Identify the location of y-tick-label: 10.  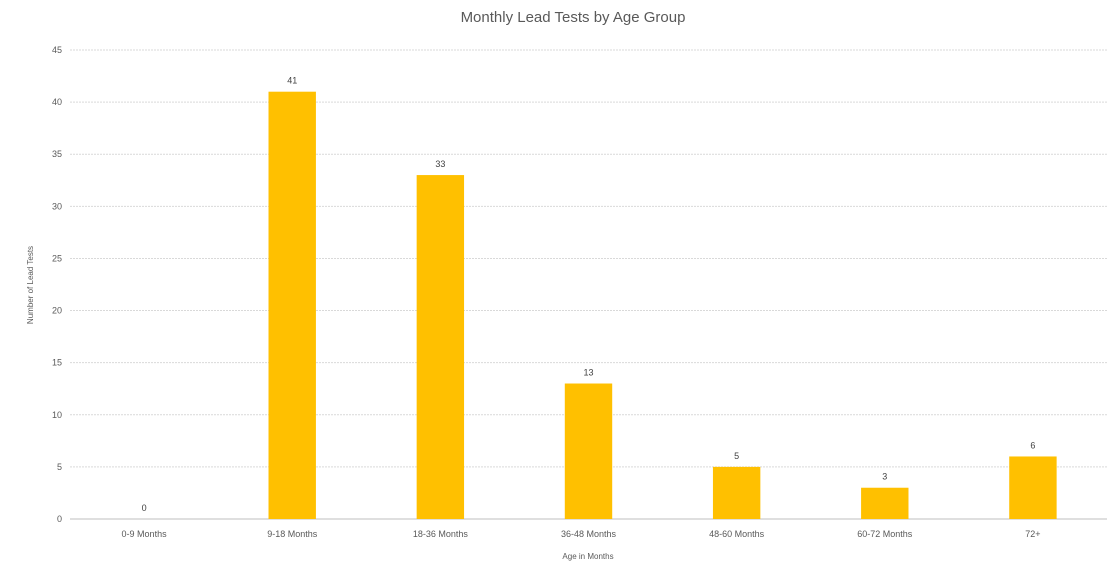
(57, 415).